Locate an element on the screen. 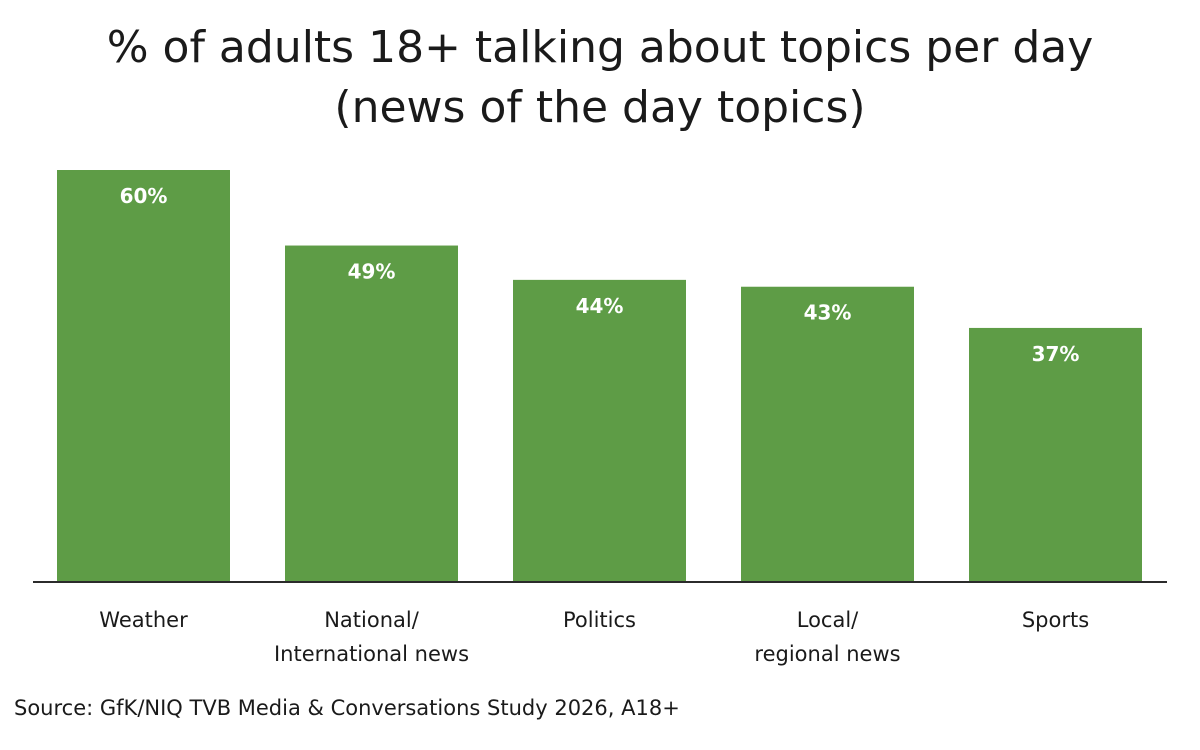  bar-value-label-3: 43% is located at coordinates (828, 313).